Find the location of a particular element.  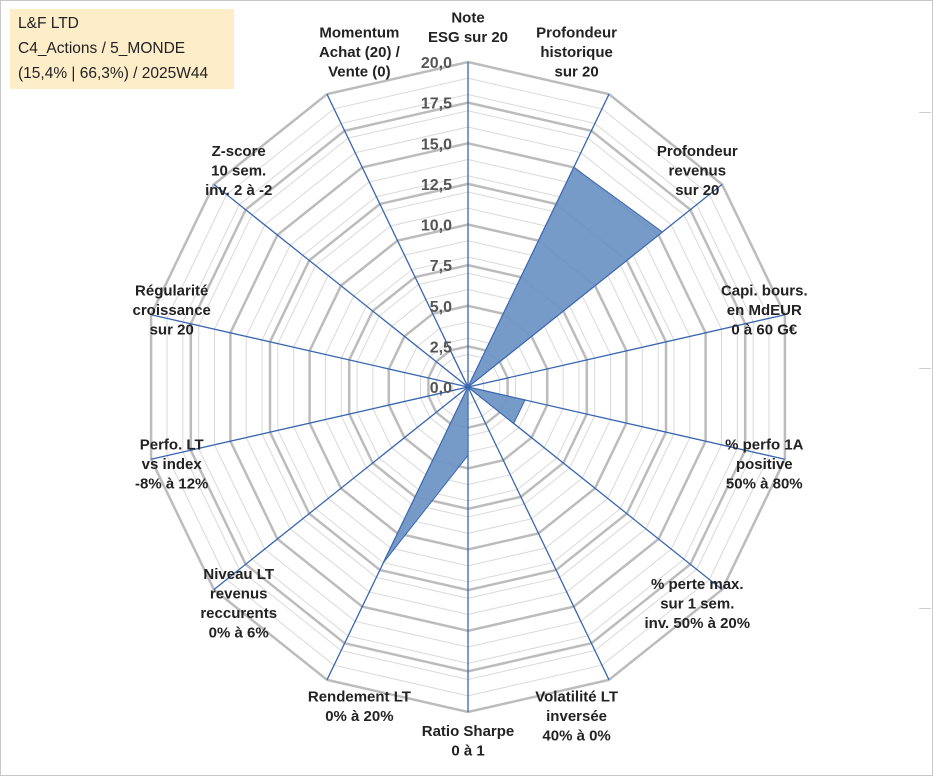

axis-label: Z-score 10 sem. inv. 2 à -2 is located at coordinates (238, 171).